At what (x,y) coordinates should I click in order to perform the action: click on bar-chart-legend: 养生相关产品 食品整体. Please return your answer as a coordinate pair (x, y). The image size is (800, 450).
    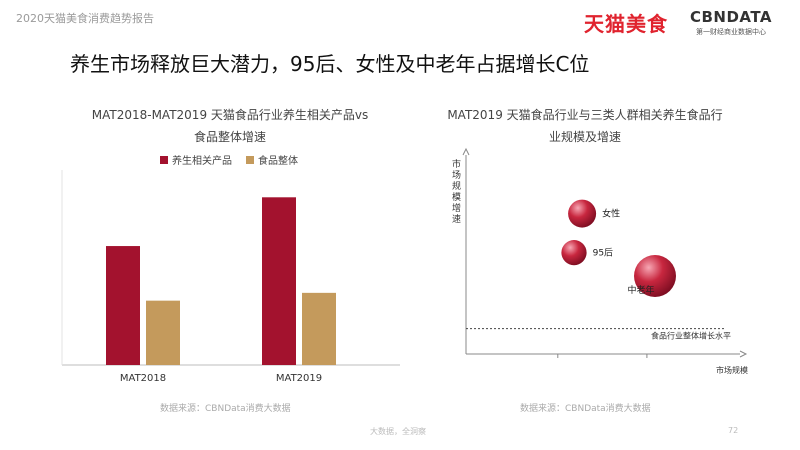
    Looking at the image, I should click on (229, 159).